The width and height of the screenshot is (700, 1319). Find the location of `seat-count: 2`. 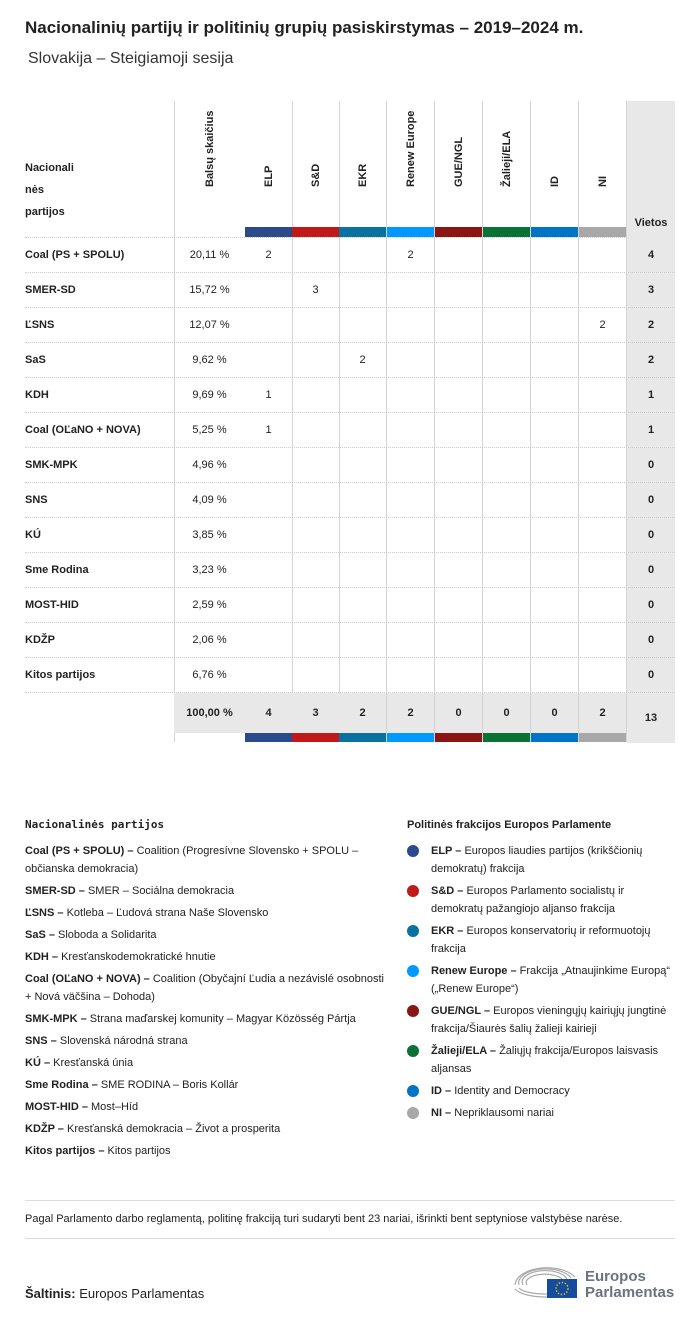

seat-count: 2 is located at coordinates (410, 255).